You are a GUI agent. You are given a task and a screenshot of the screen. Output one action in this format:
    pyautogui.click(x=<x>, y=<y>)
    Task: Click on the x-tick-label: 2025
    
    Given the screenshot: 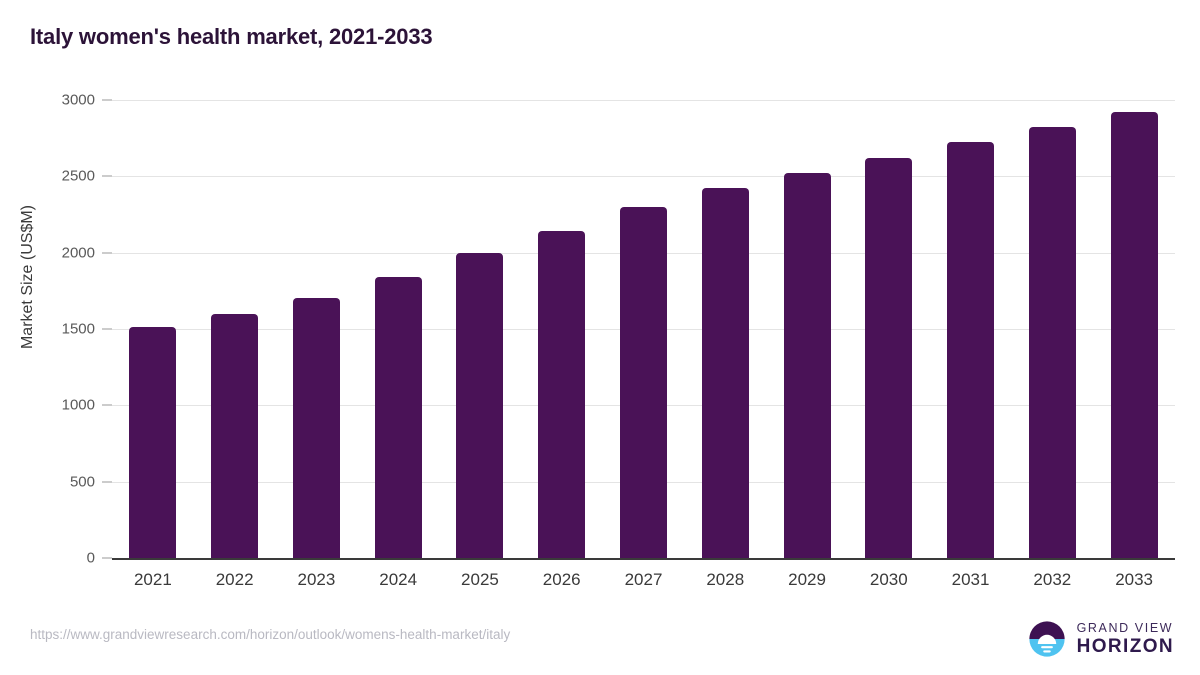 What is the action you would take?
    pyautogui.click(x=480, y=579)
    